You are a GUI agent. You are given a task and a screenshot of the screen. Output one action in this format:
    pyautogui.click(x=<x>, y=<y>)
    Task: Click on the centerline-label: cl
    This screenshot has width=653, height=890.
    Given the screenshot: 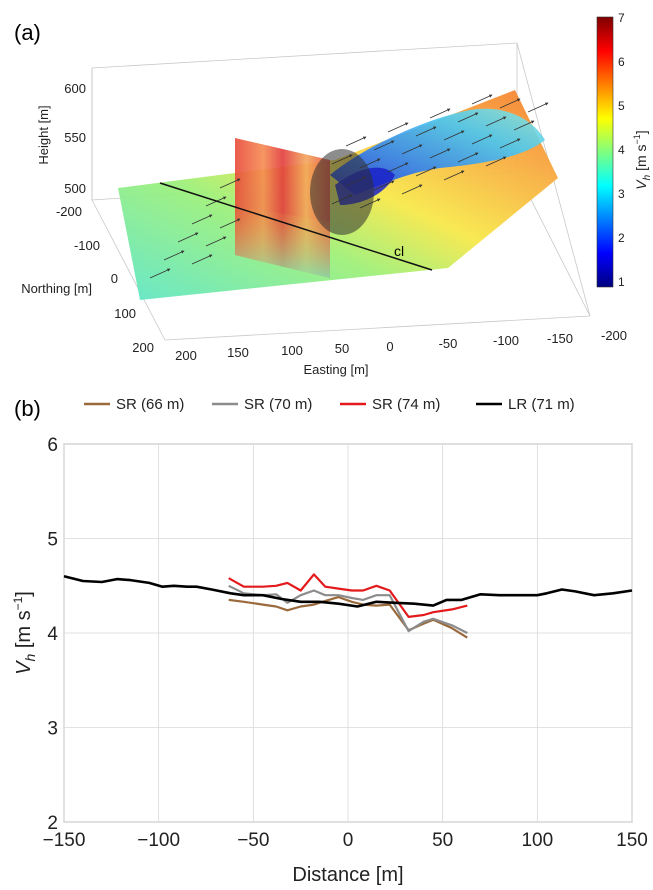 What is the action you would take?
    pyautogui.click(x=399, y=251)
    